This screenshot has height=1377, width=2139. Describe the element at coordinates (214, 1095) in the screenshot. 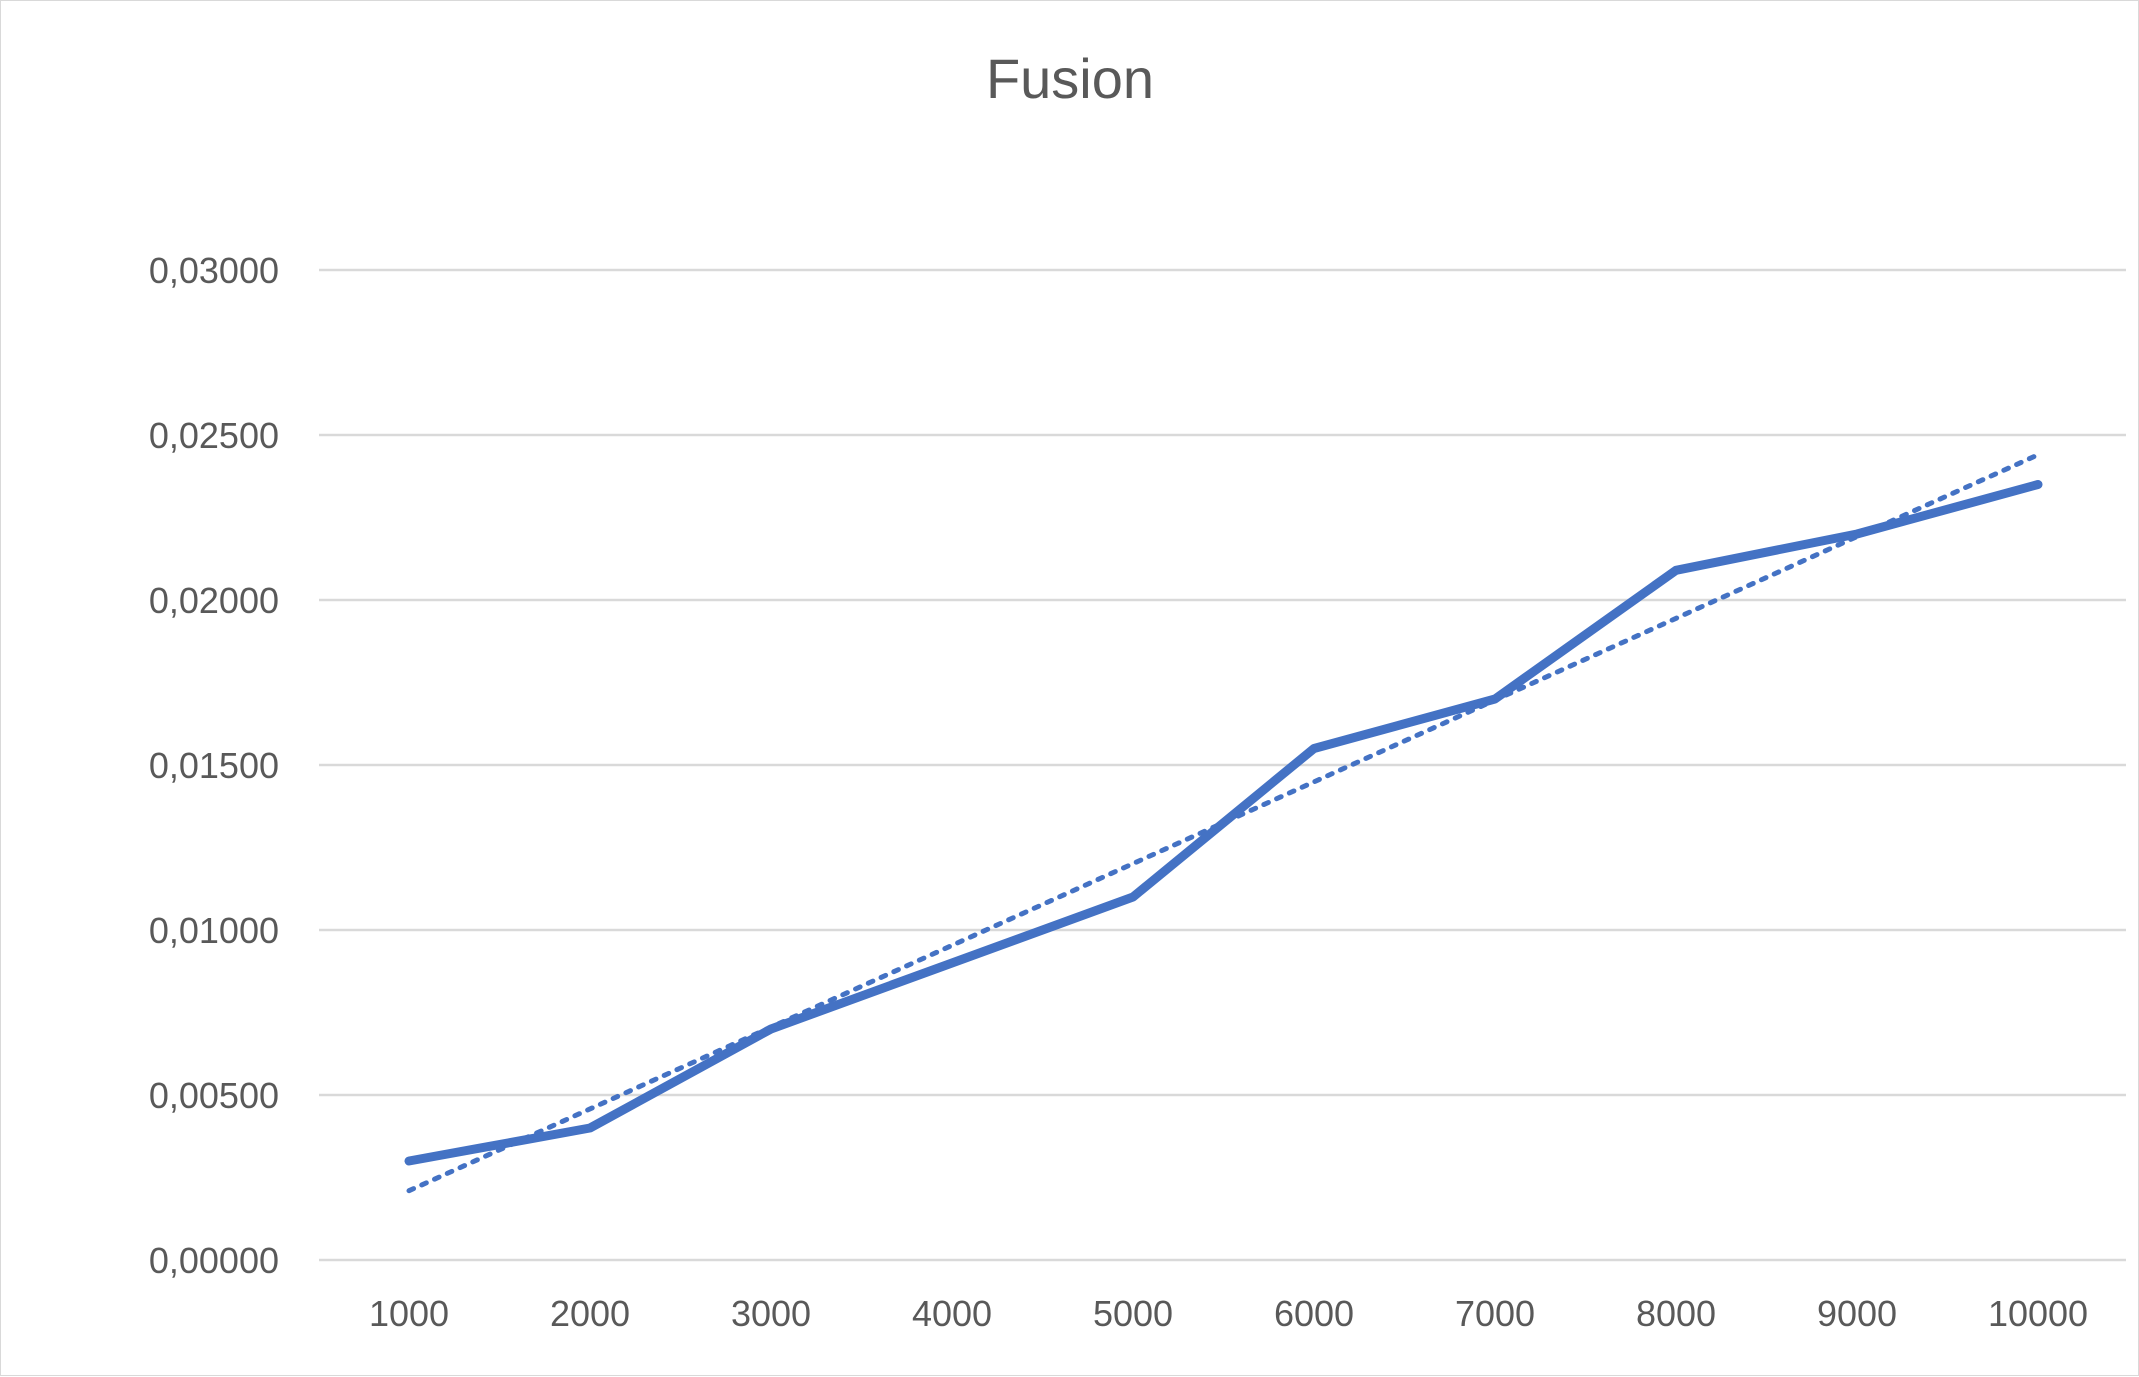

I see `y-tick-label: 0,00500` at that location.